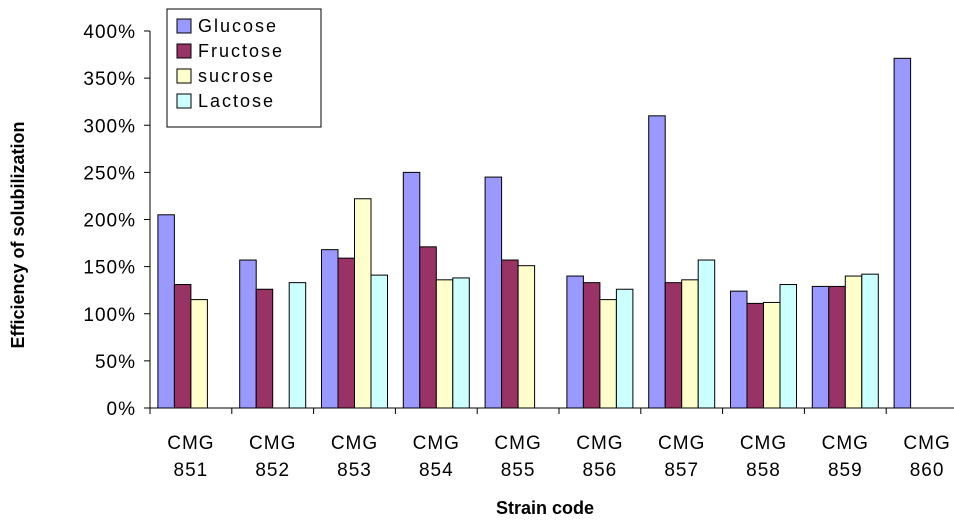 This screenshot has width=954, height=523. Describe the element at coordinates (18, 234) in the screenshot. I see `y-axis-title: Efficiency of solubilization` at that location.